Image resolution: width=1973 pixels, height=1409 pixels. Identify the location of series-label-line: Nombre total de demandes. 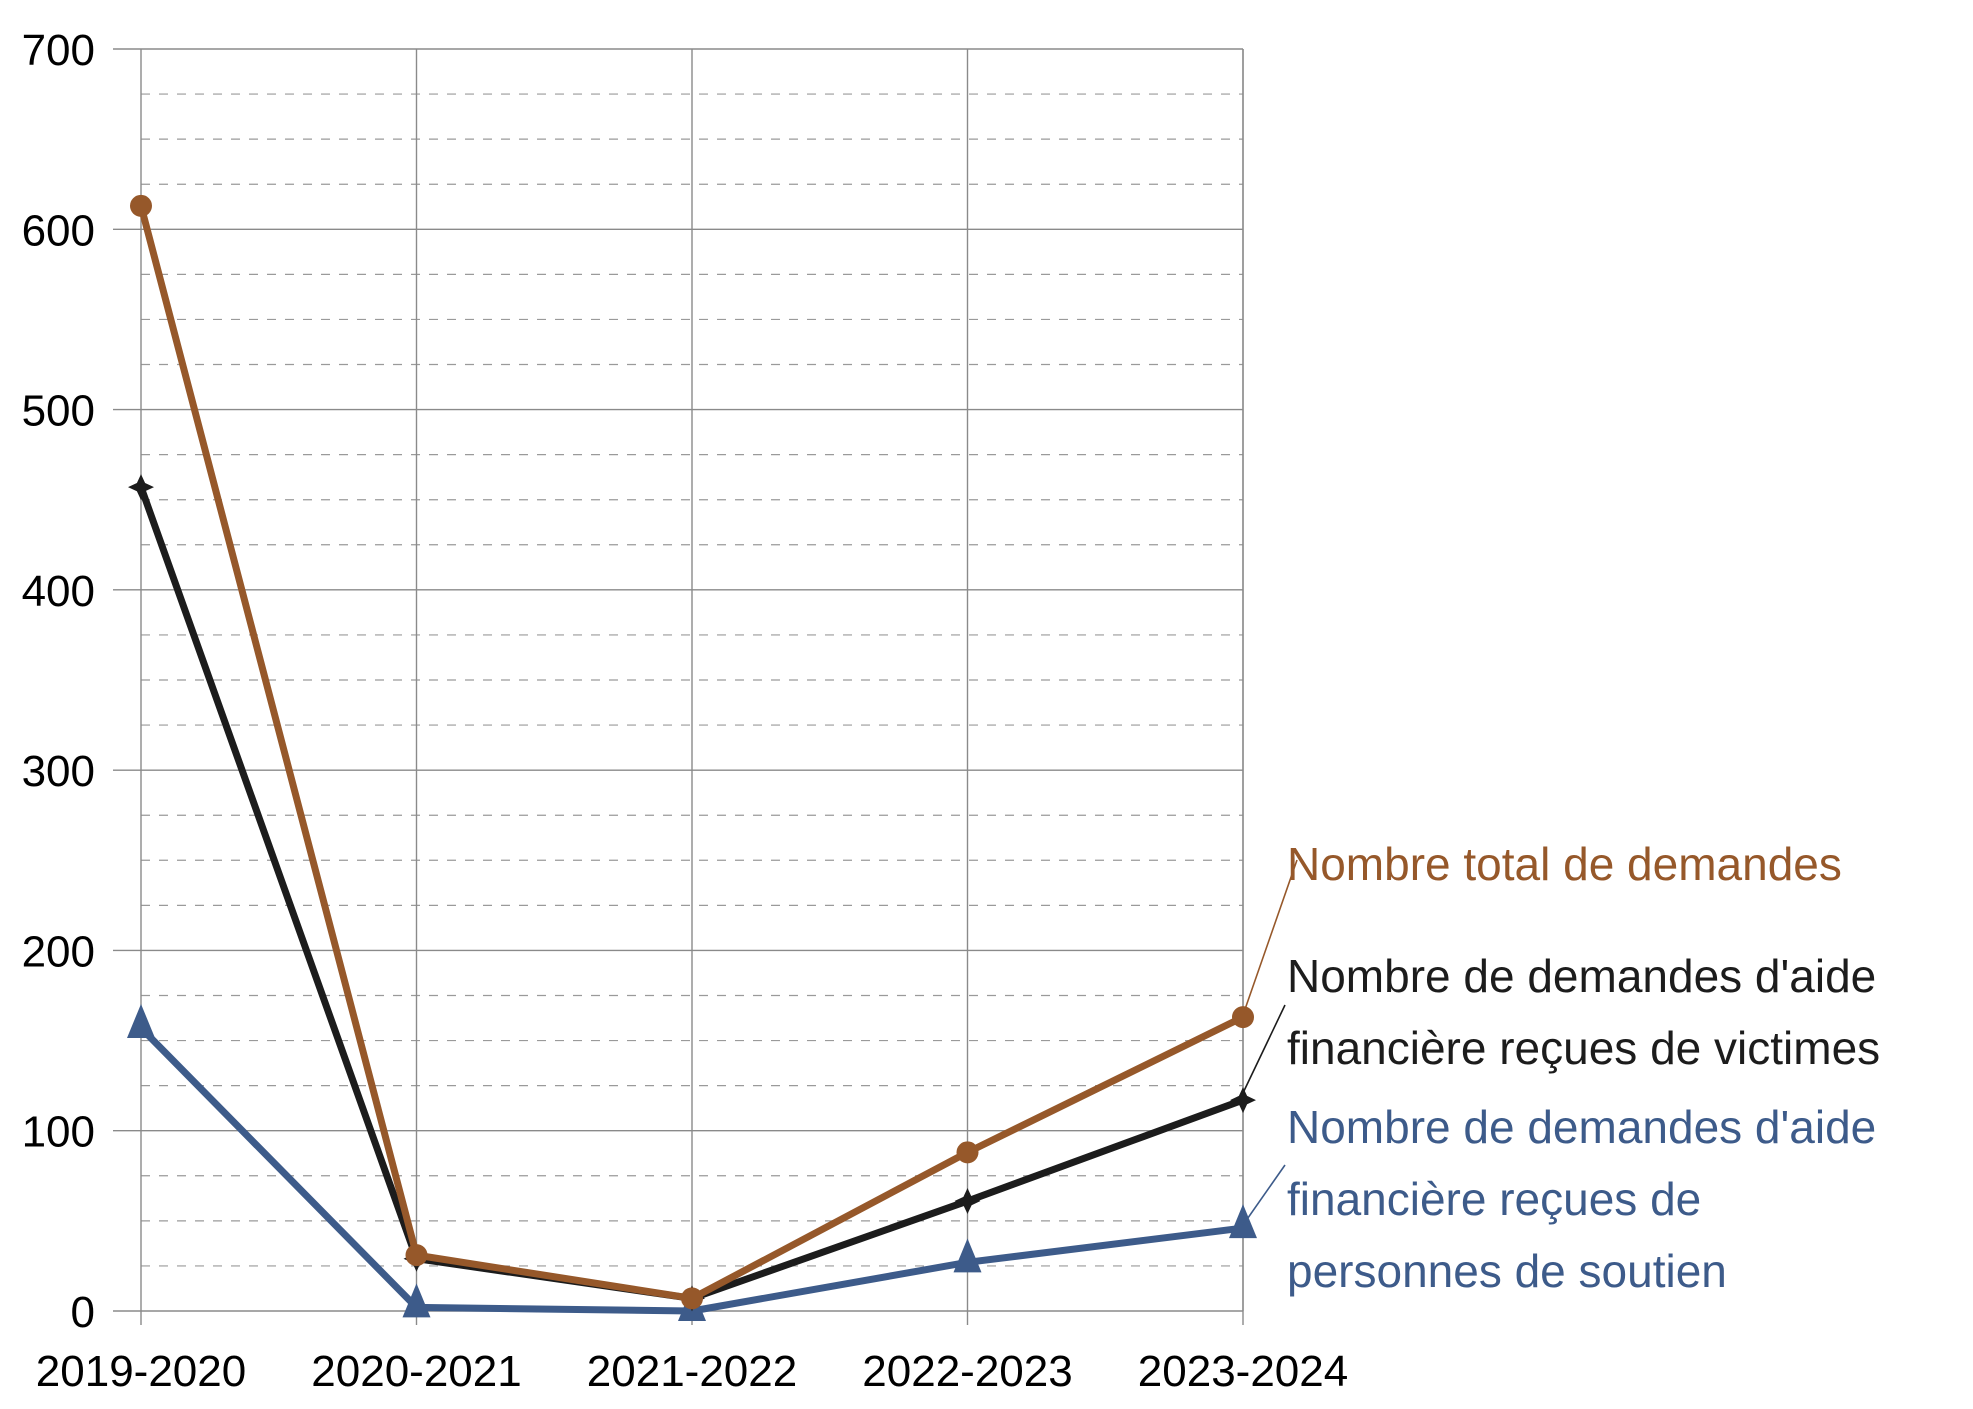
(1564, 864).